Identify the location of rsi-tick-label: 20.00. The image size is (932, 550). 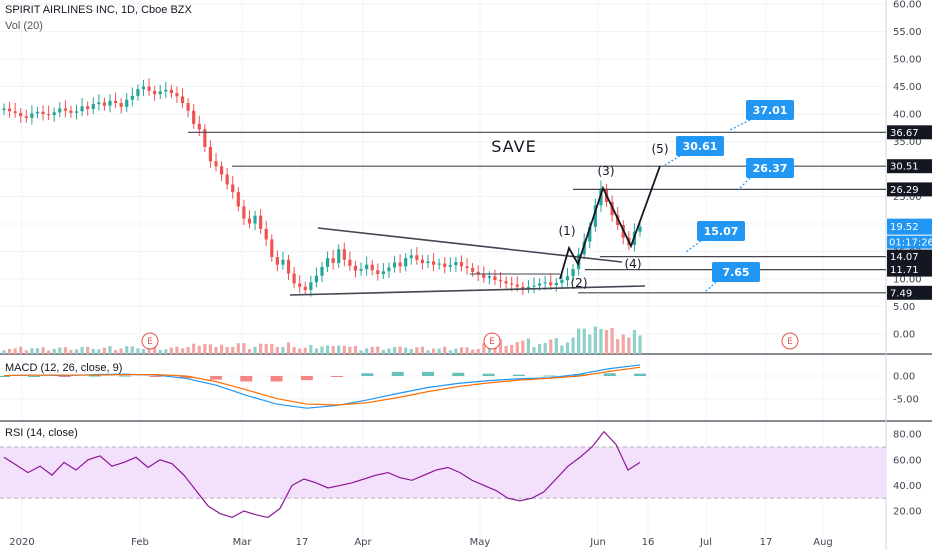
(907, 512).